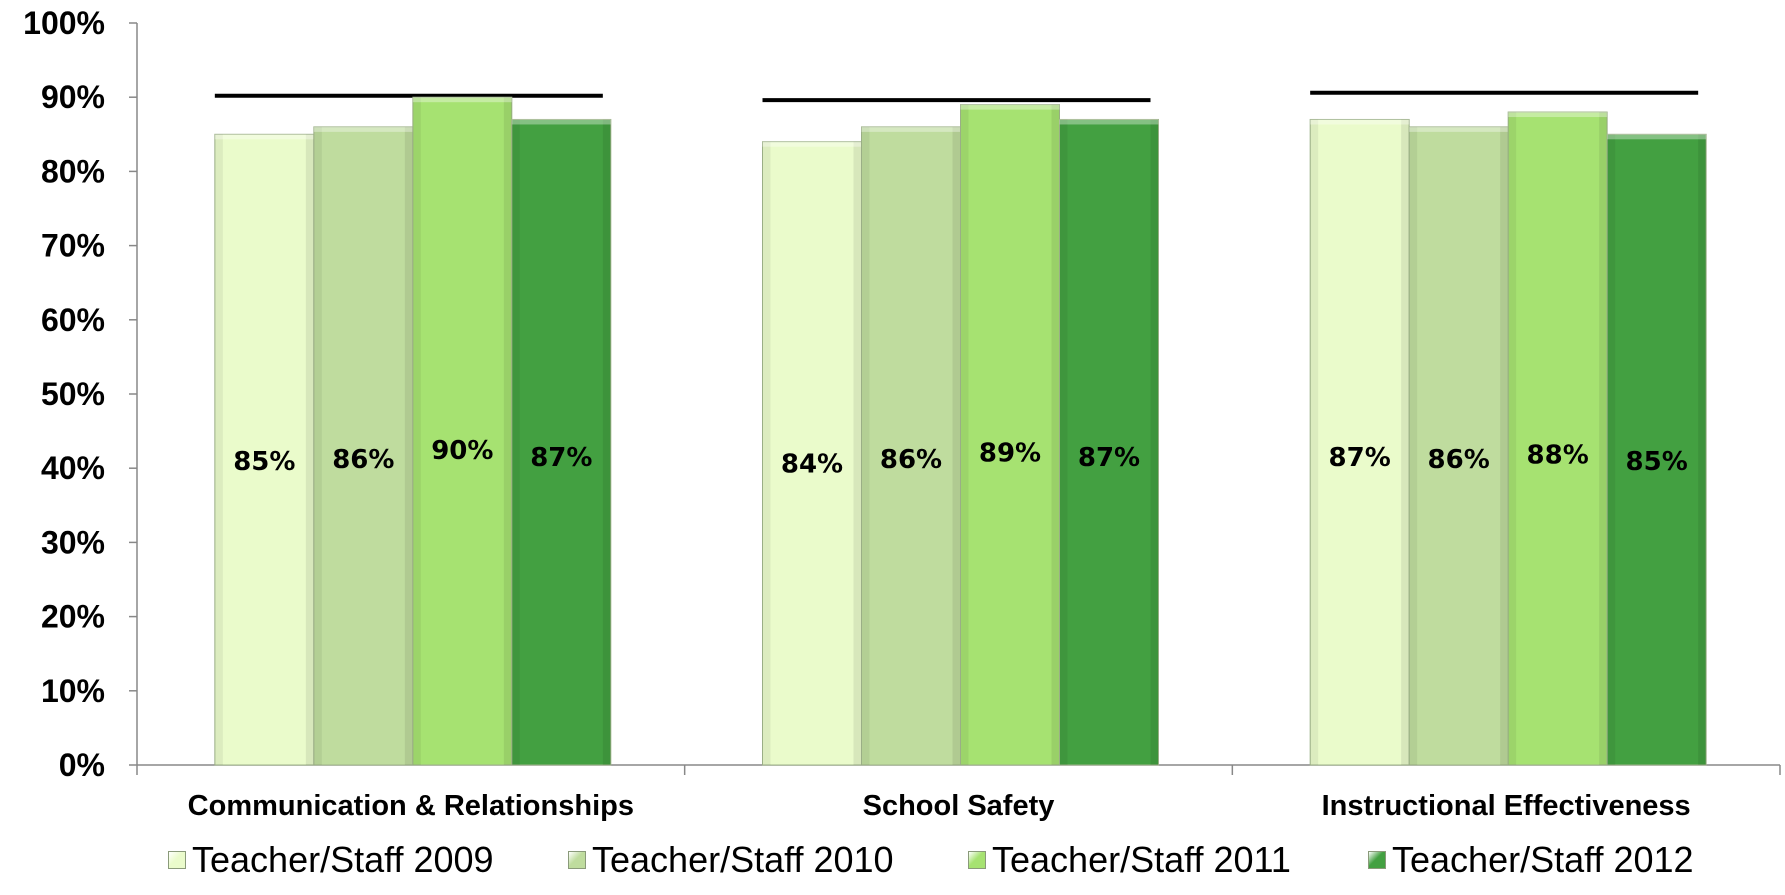  I want to click on legend-item-2012: Teacher/Staff 2012, so click(1531, 859).